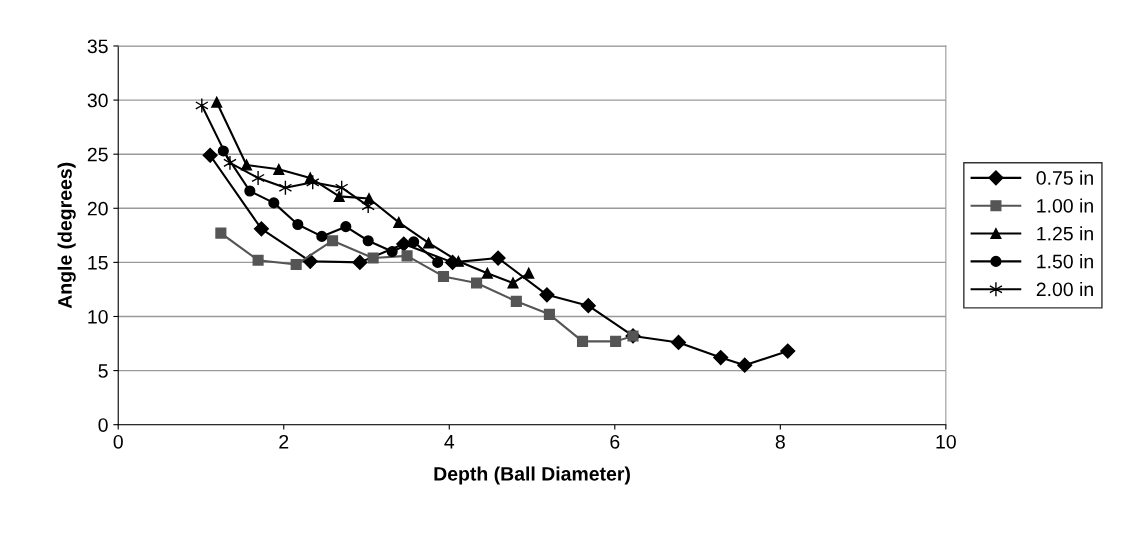 This screenshot has height=541, width=1126. I want to click on y-tick-label: 30, so click(97, 100).